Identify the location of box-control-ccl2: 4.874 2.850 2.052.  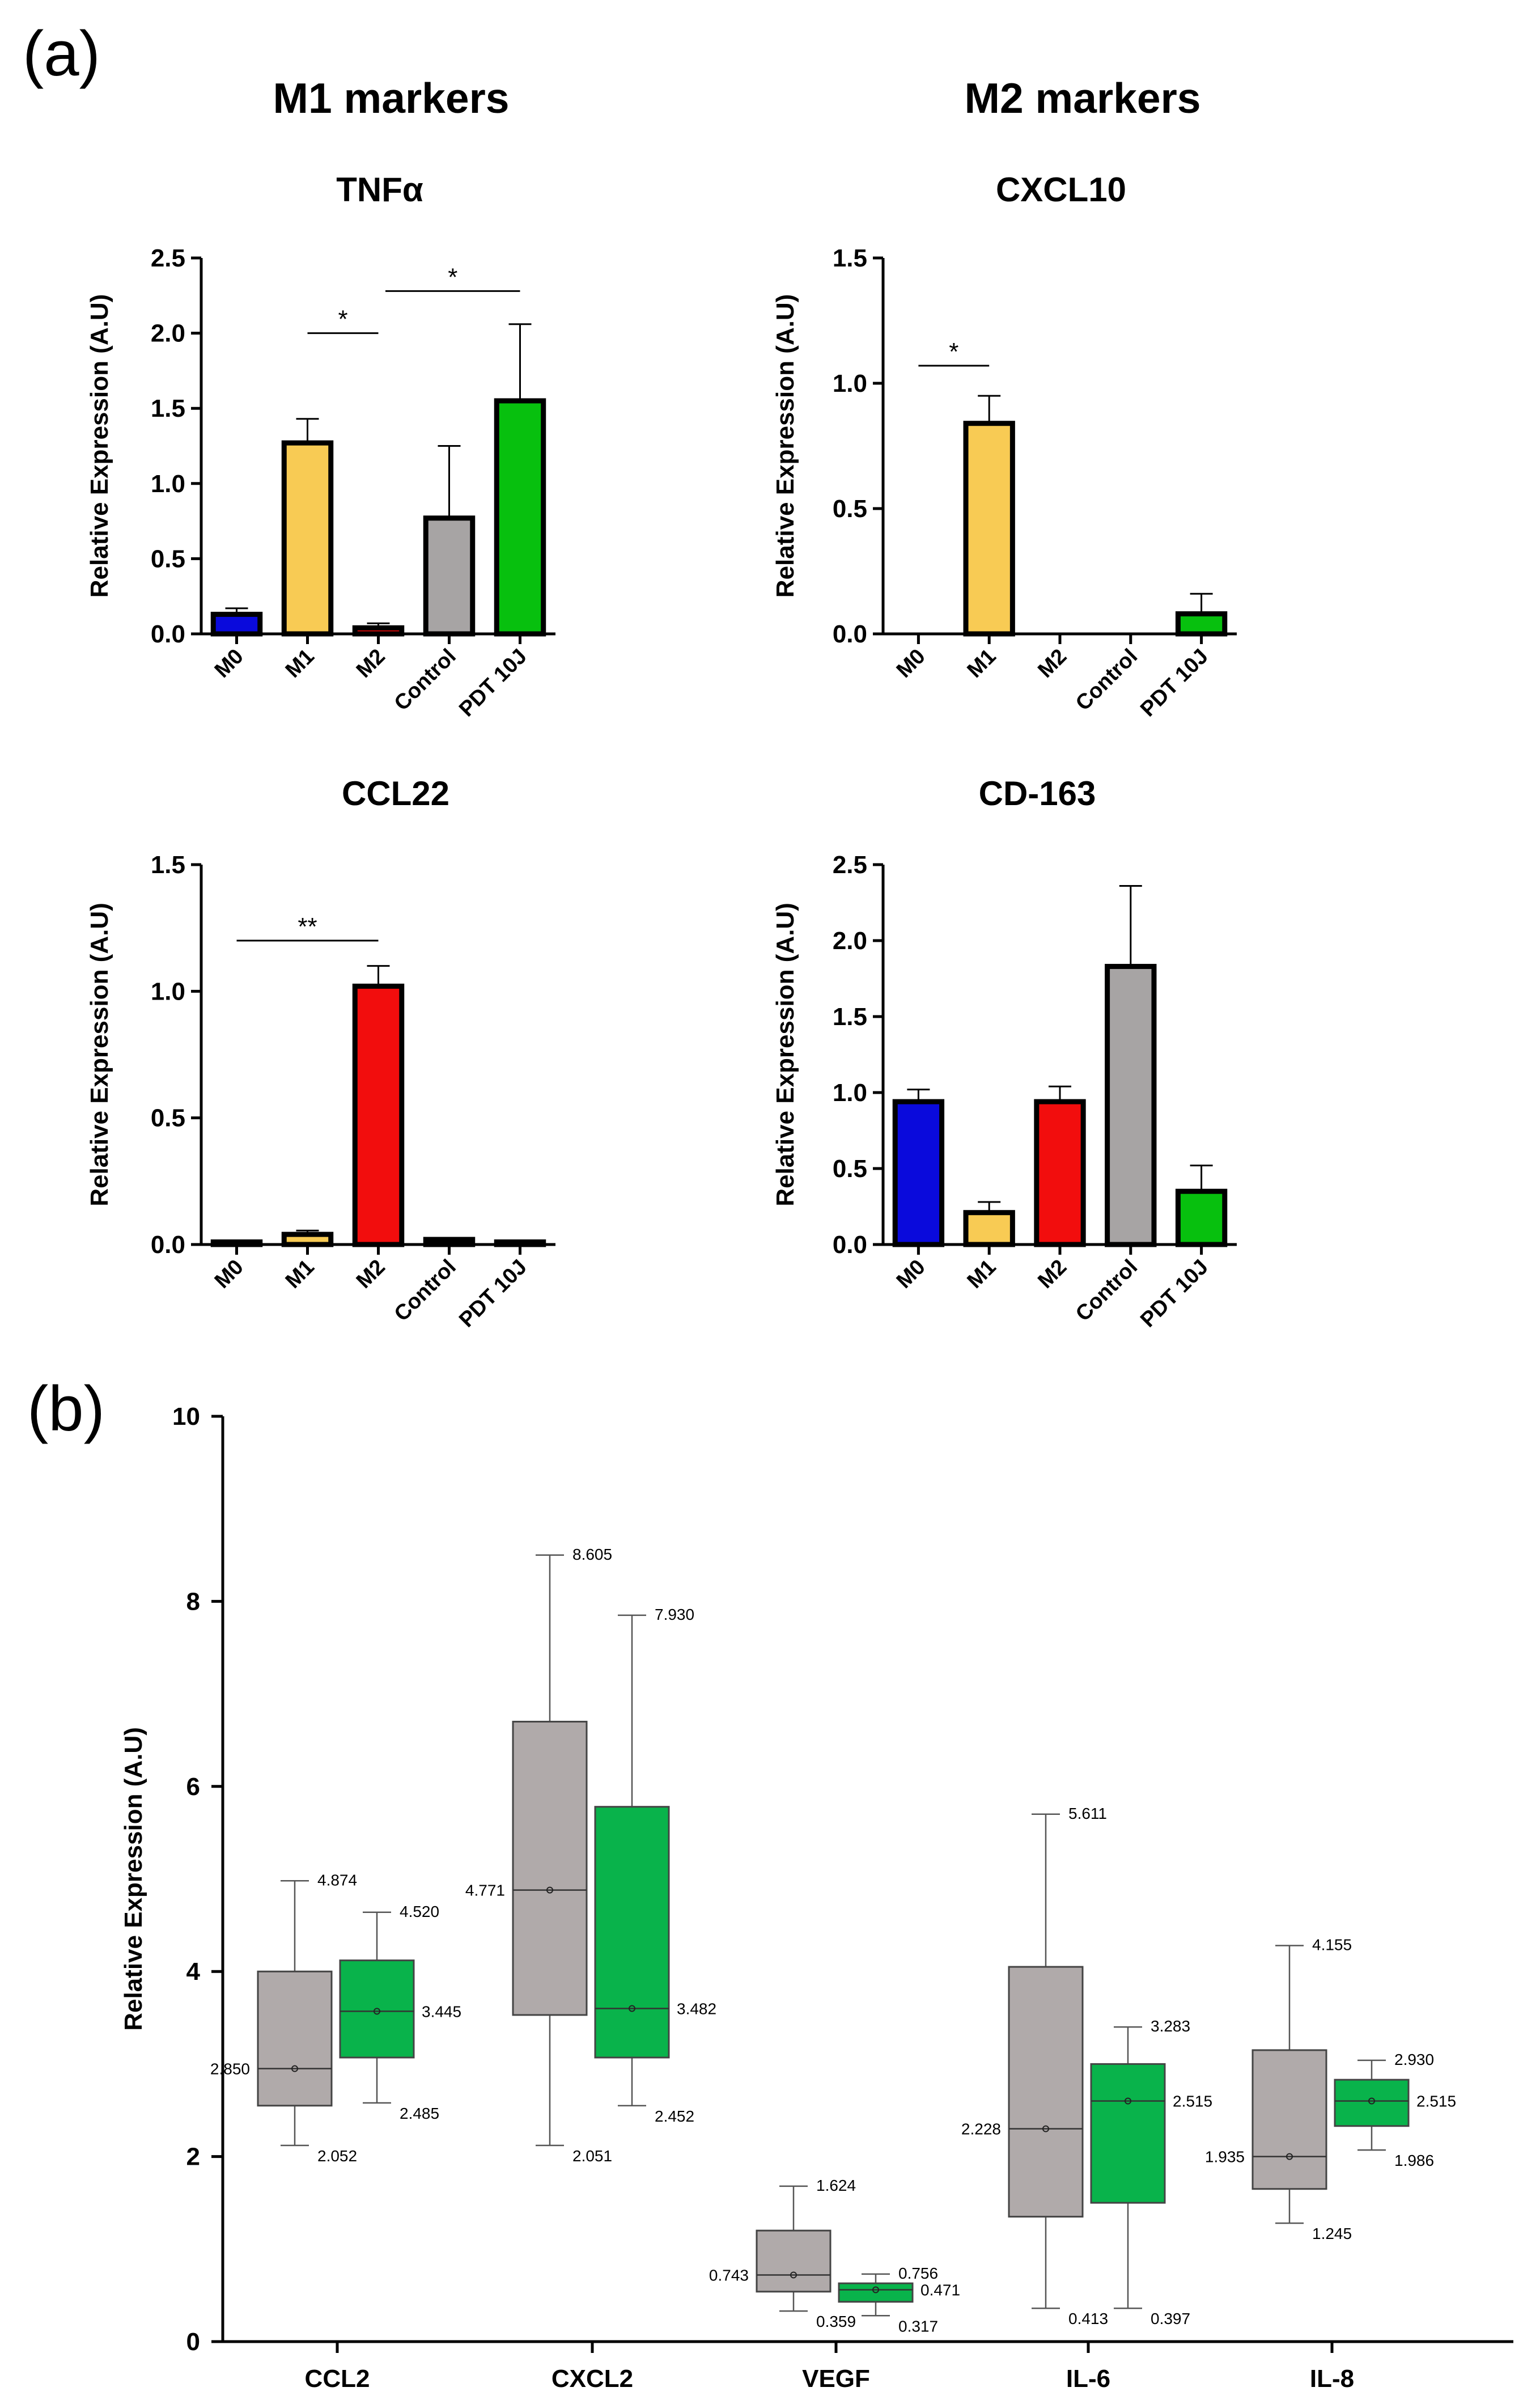
(283, 2018).